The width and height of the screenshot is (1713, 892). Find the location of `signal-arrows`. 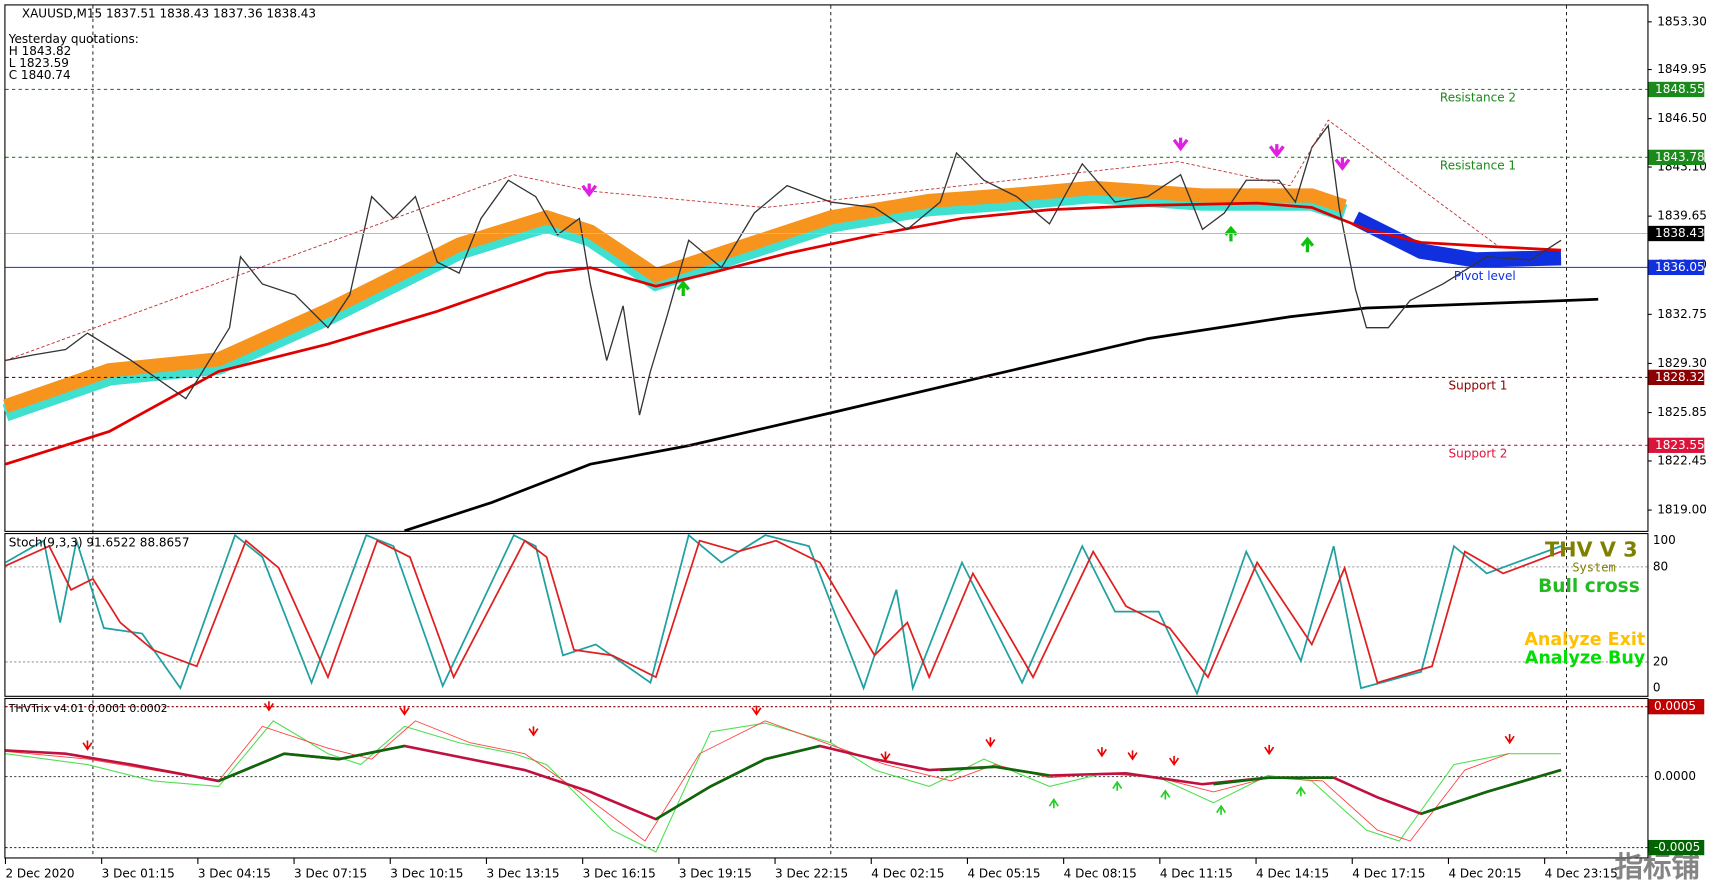

signal-arrows is located at coordinates (966, 216).